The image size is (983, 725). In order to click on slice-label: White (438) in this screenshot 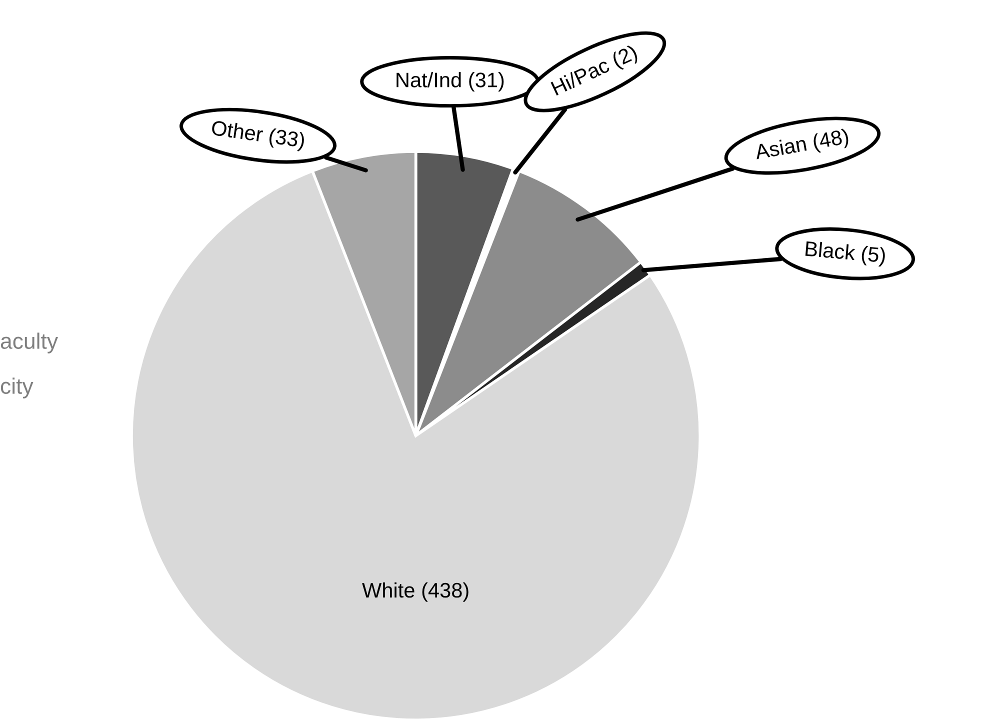, I will do `click(415, 592)`.